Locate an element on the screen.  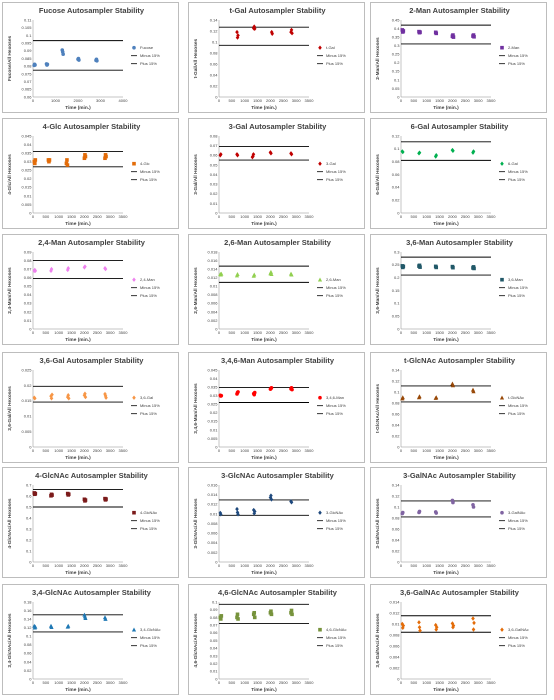
legend-label: Fucose is located at coordinates (147, 47).